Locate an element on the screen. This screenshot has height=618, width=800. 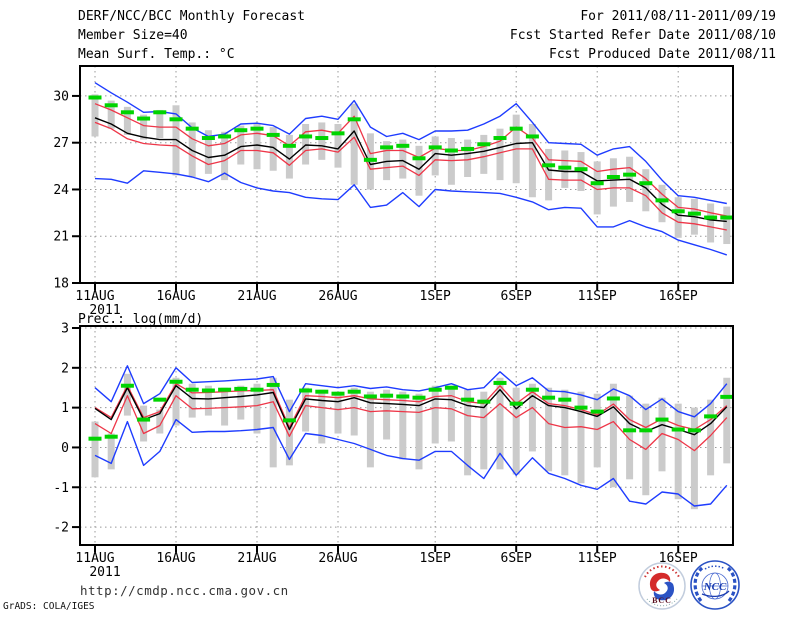
prec-ytick-label-3: 3 is located at coordinates (65, 328).